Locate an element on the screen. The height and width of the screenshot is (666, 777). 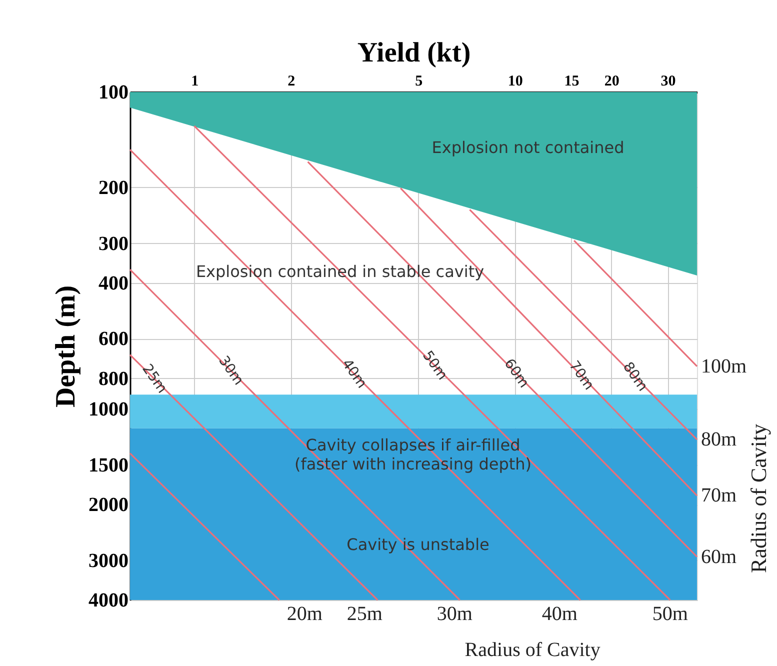
annotation: 60m is located at coordinates (719, 557).